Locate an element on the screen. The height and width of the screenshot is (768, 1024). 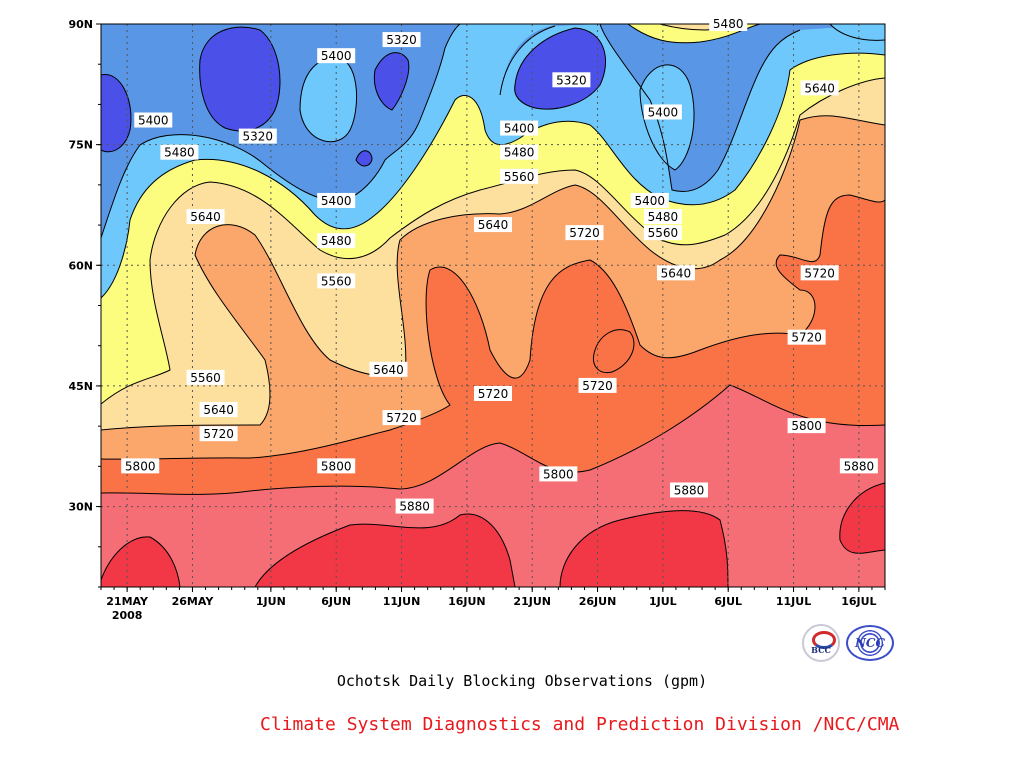
contour-line-5400-b is located at coordinates (650, 108).